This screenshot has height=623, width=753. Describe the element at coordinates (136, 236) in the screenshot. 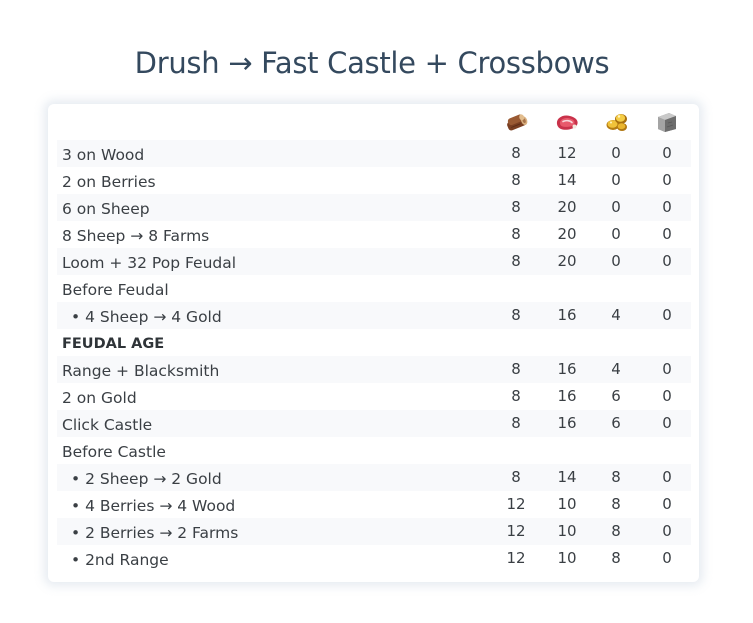

I see `step-label: 8 Sheep → 8 Farms` at that location.